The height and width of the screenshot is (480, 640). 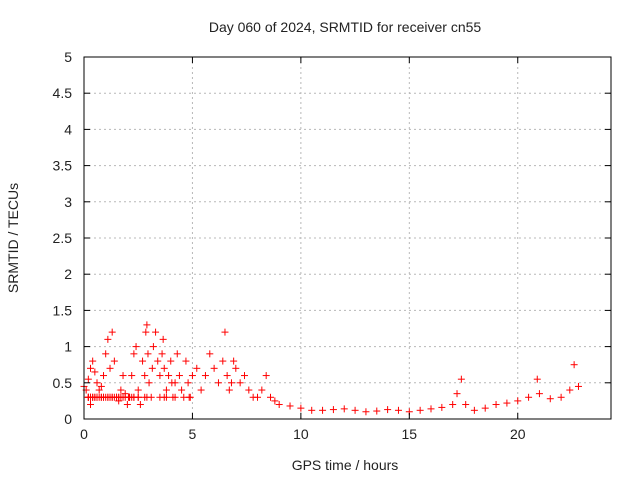 I want to click on x-tick-label: 5, so click(x=193, y=434).